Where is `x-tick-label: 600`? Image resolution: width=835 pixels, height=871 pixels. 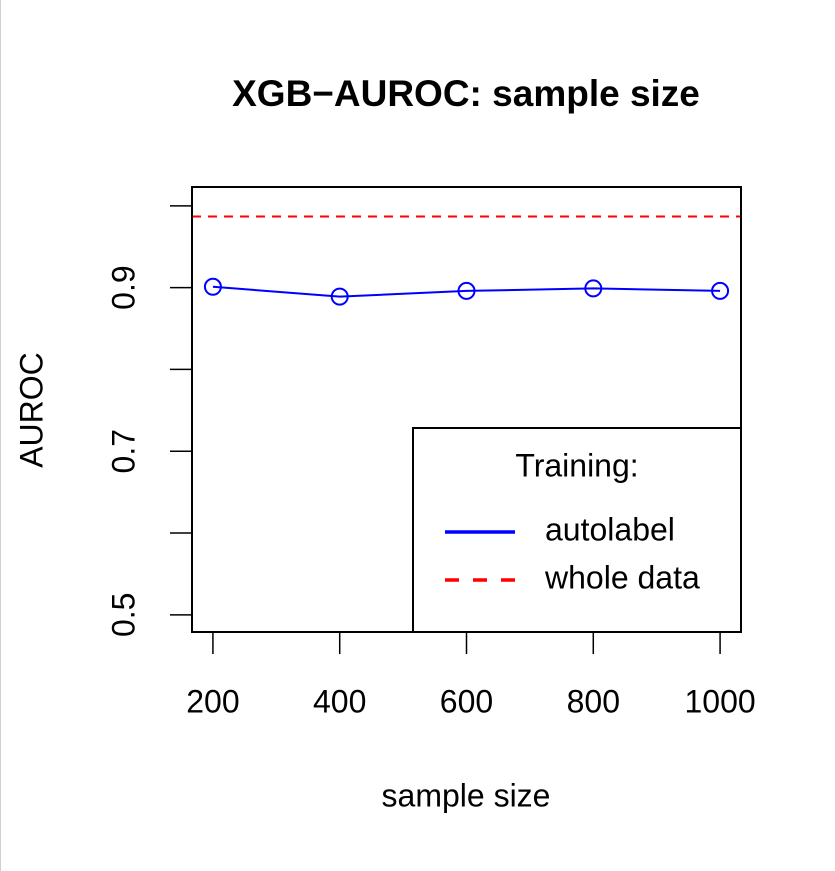 x-tick-label: 600 is located at coordinates (466, 701).